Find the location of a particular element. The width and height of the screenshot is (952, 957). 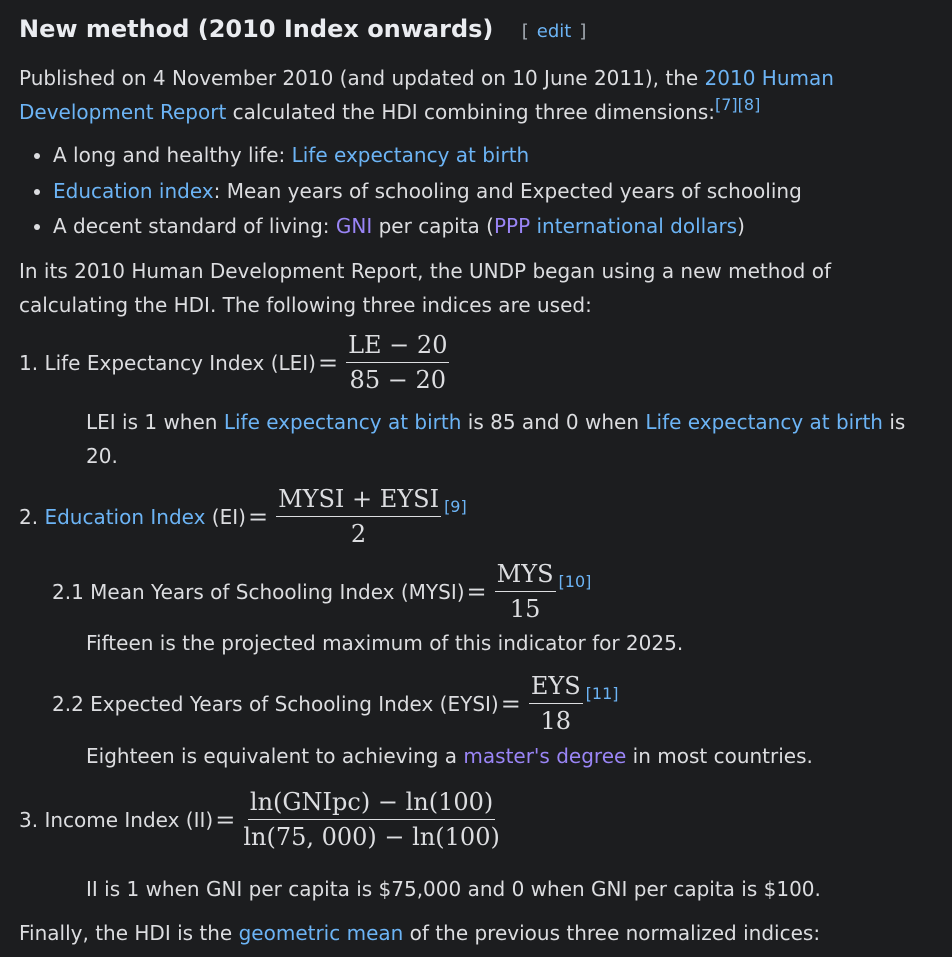

section-heading: New method (2010 Index onwards) [ edit] is located at coordinates (475, 30).